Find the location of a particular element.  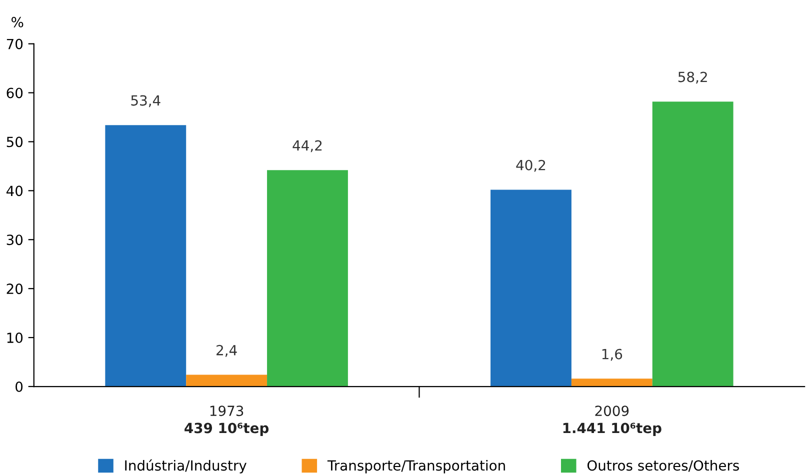

y-tick-label: 70 is located at coordinates (14, 44).